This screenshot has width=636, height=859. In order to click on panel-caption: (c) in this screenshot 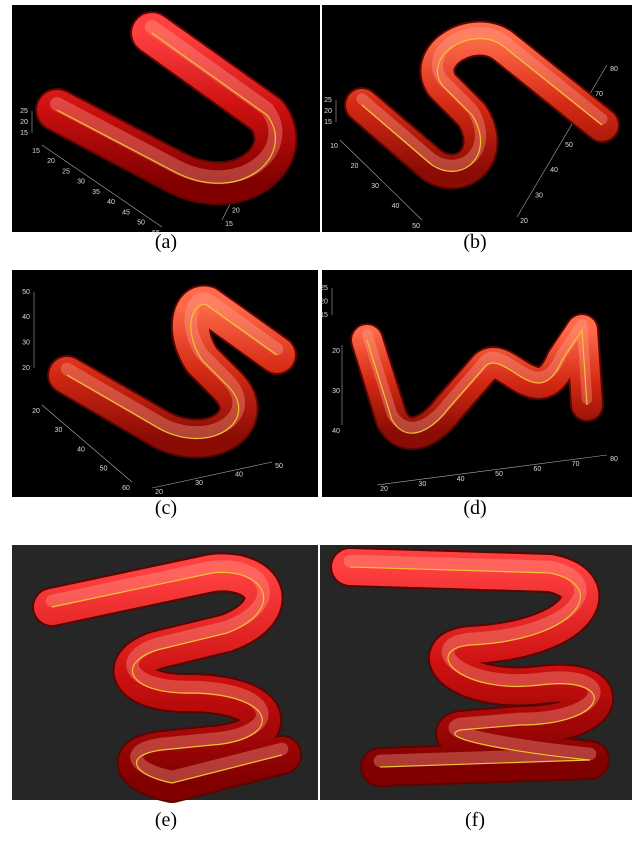, I will do `click(166, 508)`.